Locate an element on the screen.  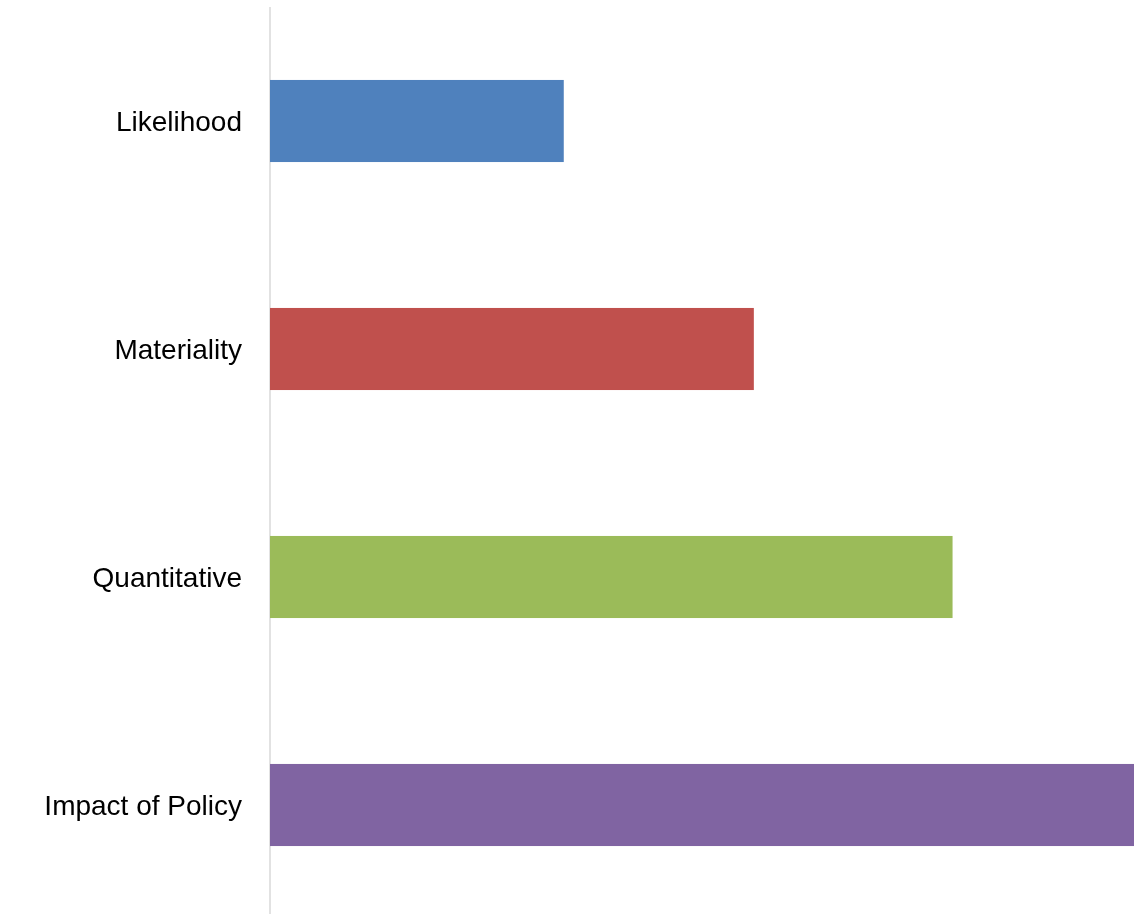
y-tick-label: Quantitative is located at coordinates (167, 577).